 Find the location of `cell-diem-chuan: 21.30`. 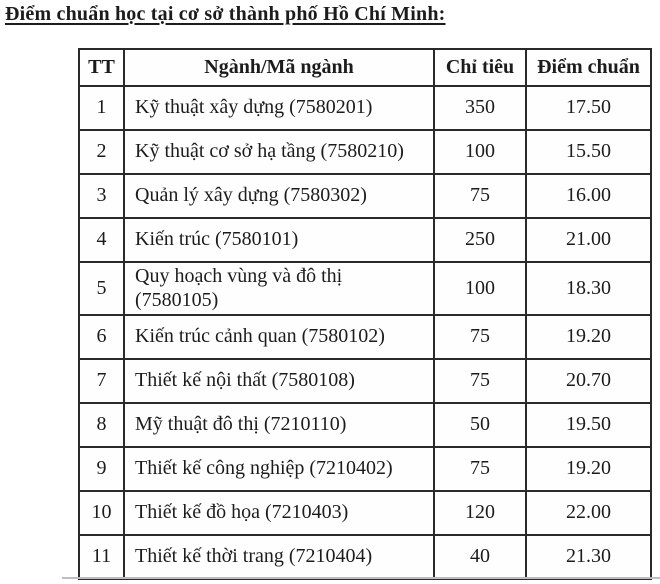

cell-diem-chuan: 21.30 is located at coordinates (588, 557).